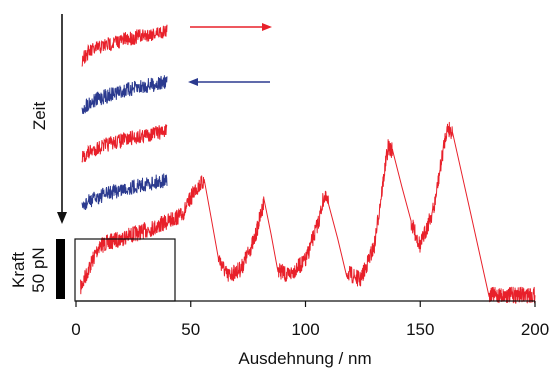 This screenshot has height=371, width=552. I want to click on relax-direction-arrow, so click(229, 82).